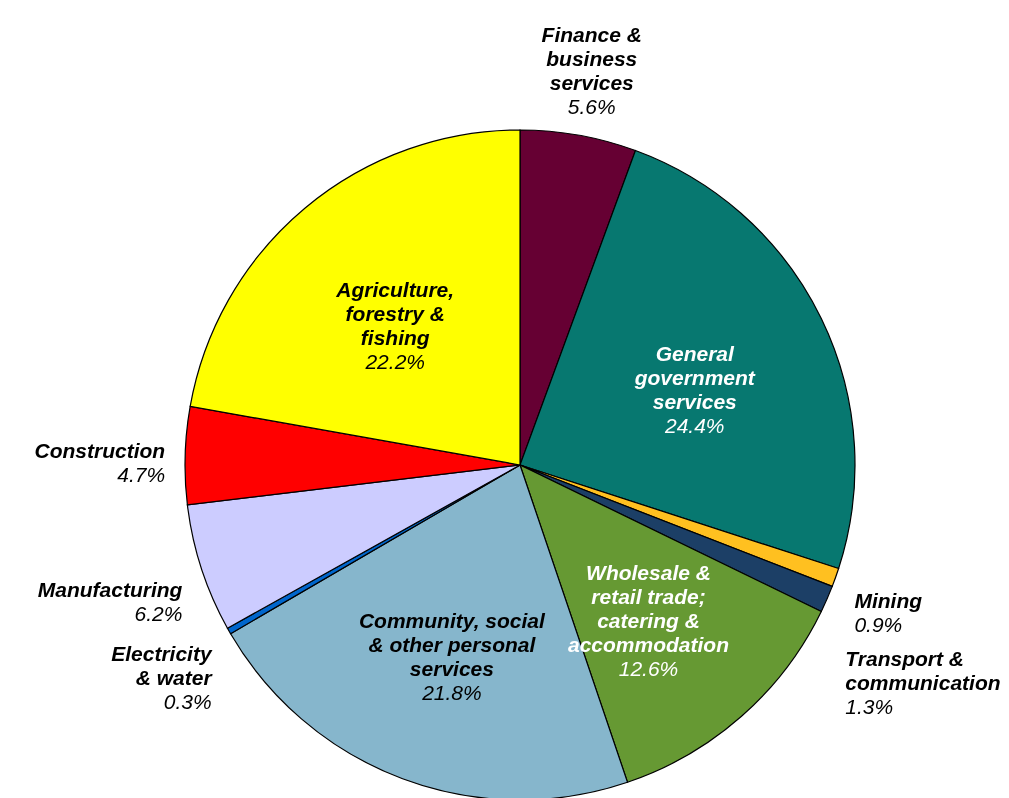 Image resolution: width=1009 pixels, height=798 pixels. I want to click on data-label: 5.6%, so click(591, 107).